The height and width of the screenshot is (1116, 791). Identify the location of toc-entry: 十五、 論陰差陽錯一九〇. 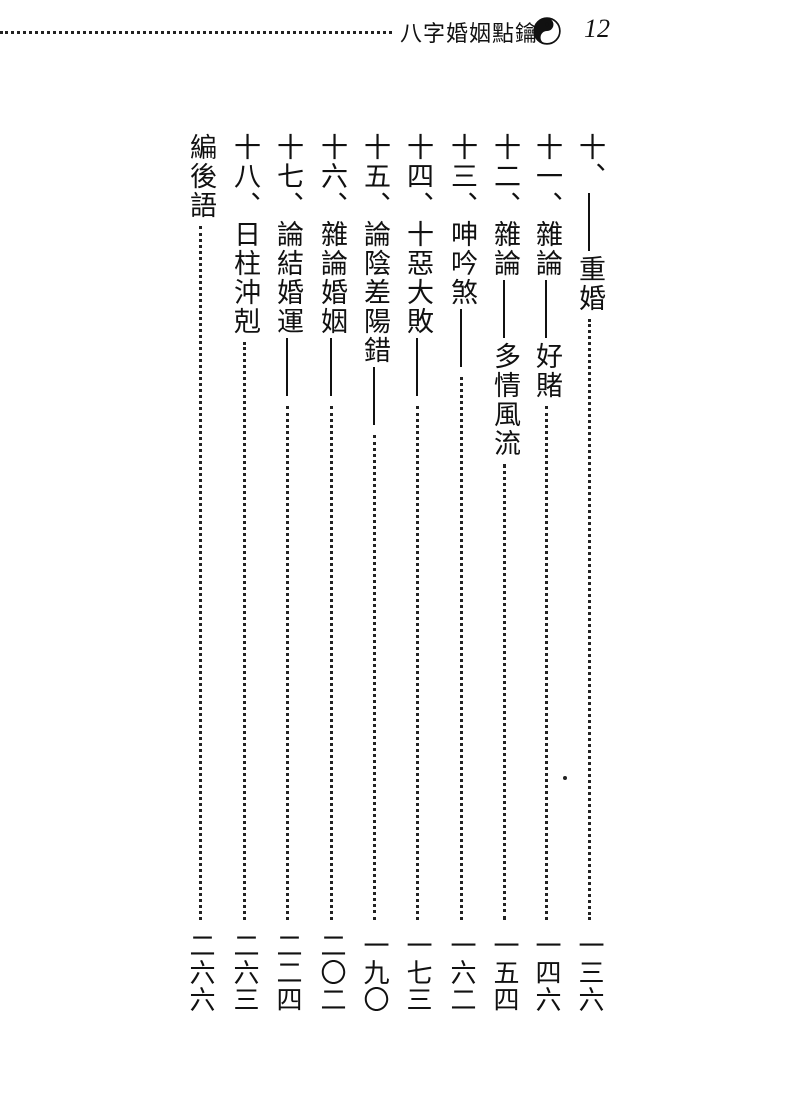
(374, 573).